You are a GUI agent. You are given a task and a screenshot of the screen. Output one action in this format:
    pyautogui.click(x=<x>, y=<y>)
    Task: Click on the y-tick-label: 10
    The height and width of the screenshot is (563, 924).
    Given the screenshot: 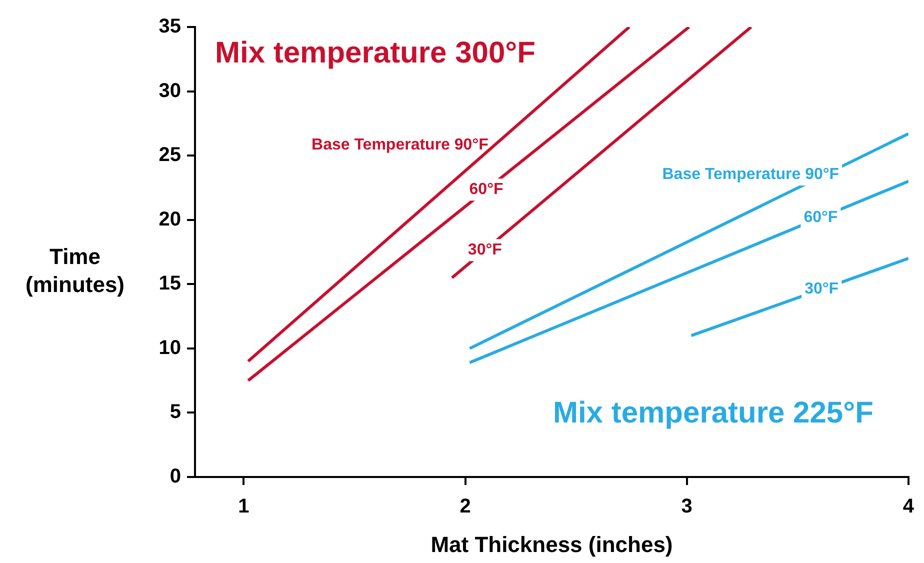 What is the action you would take?
    pyautogui.click(x=169, y=347)
    